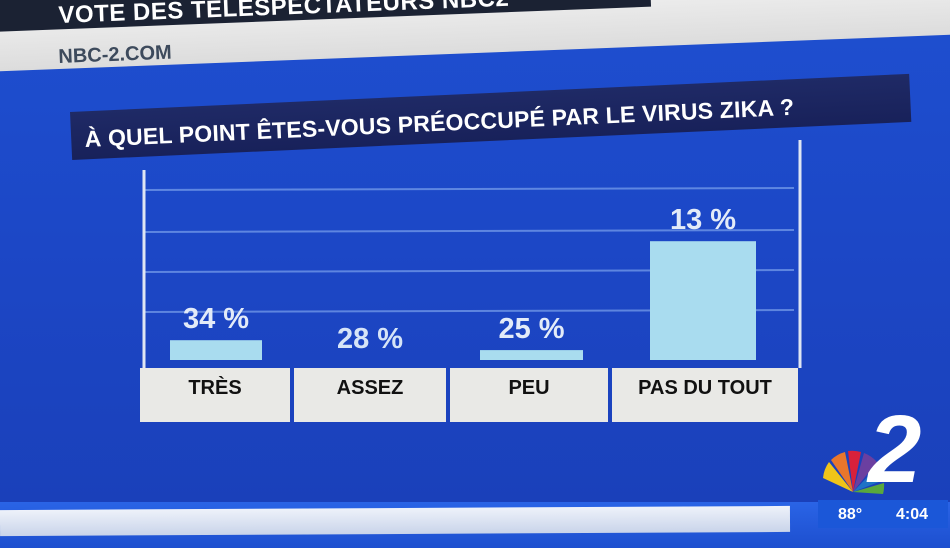 The width and height of the screenshot is (950, 548). I want to click on channel-logo-number: 2, so click(895, 449).